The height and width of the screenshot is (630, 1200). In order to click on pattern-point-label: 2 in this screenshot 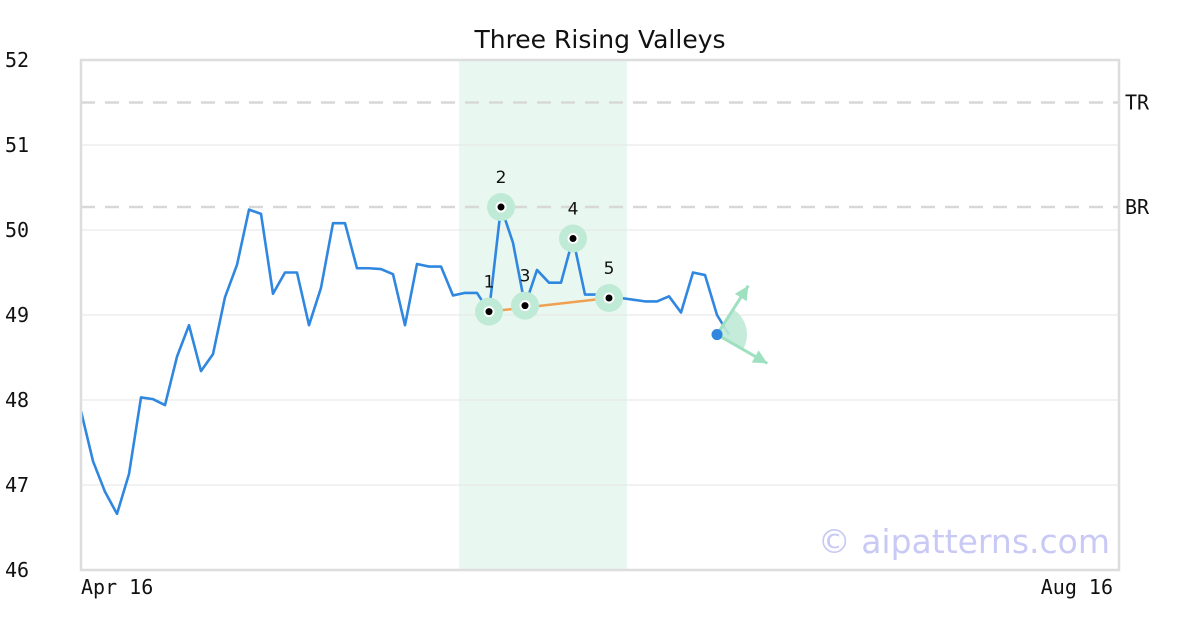, I will do `click(501, 178)`.